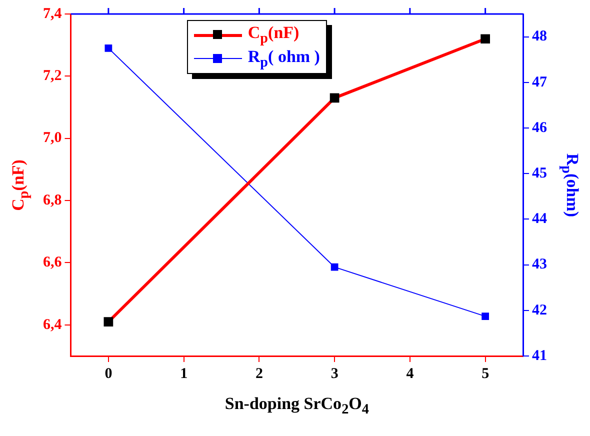  Describe the element at coordinates (184, 374) in the screenshot. I see `x-tick-label: 1` at that location.